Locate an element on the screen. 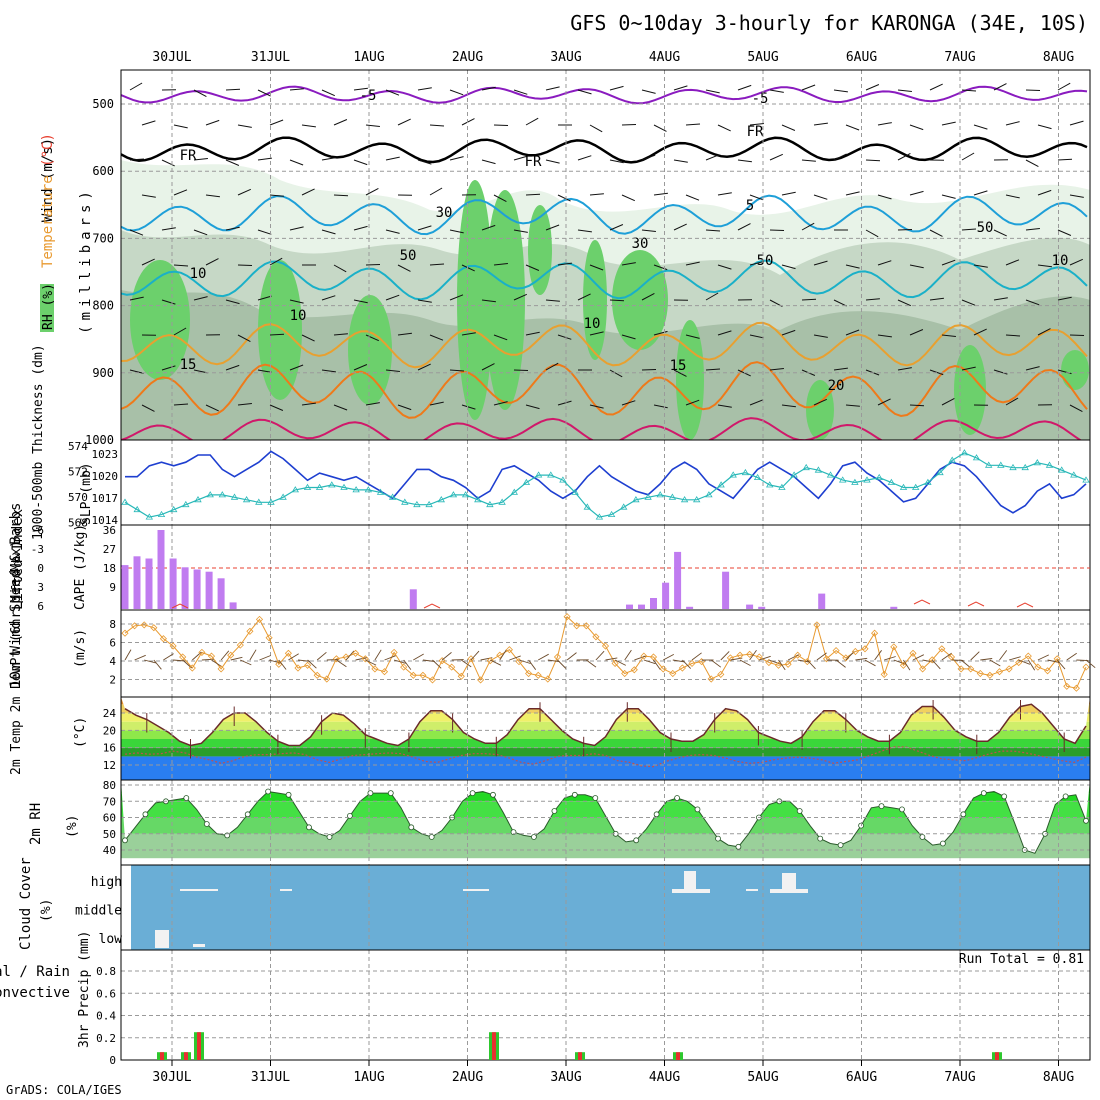  rh-tick: 60 is located at coordinates (109, 818).